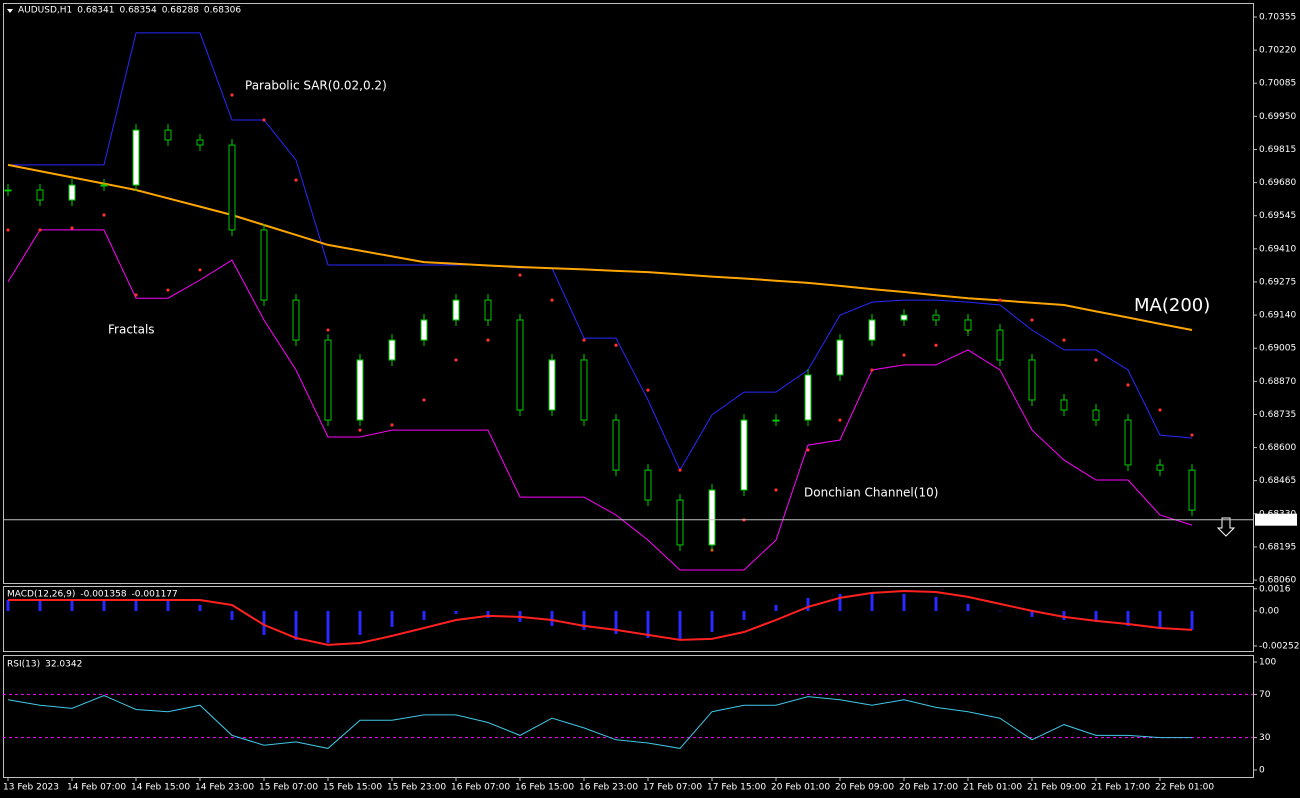 The image size is (1300, 798). What do you see at coordinates (608, 788) in the screenshot?
I see `x-tick-label: 16 Feb 23:00` at bounding box center [608, 788].